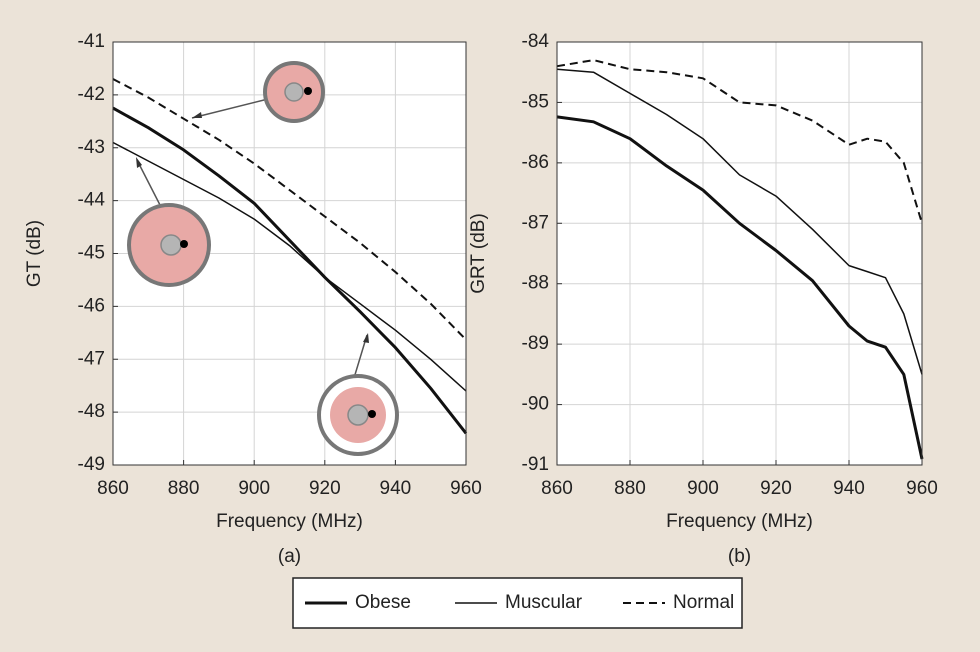  What do you see at coordinates (91, 464) in the screenshot?
I see `y-tick-label: -49` at bounding box center [91, 464].